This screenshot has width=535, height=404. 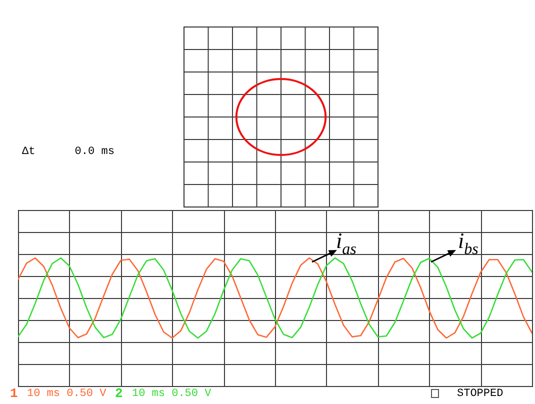 What do you see at coordinates (468, 243) in the screenshot?
I see `annotation: i$_{bs}$` at bounding box center [468, 243].